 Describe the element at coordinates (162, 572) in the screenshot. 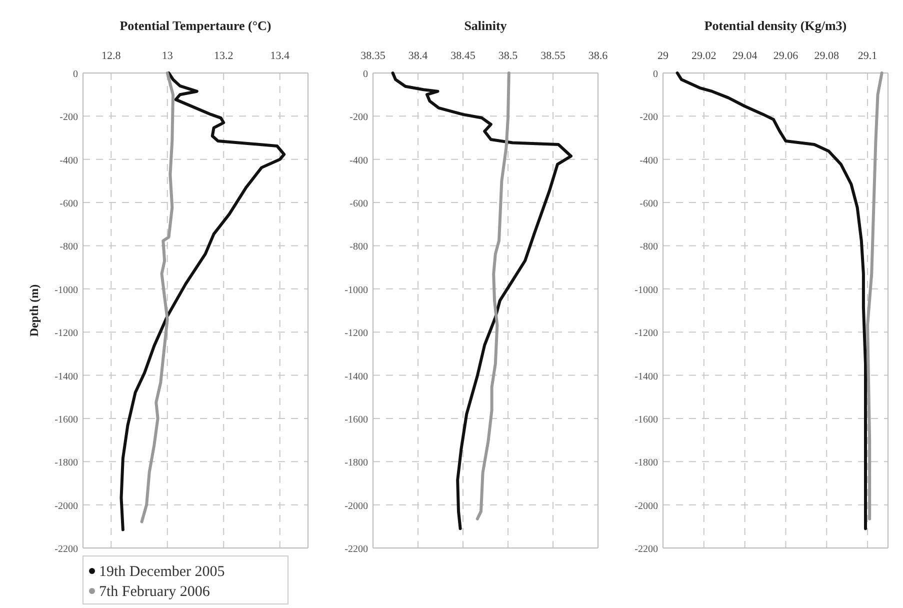

I see `legend-label: 19th December 2005` at that location.